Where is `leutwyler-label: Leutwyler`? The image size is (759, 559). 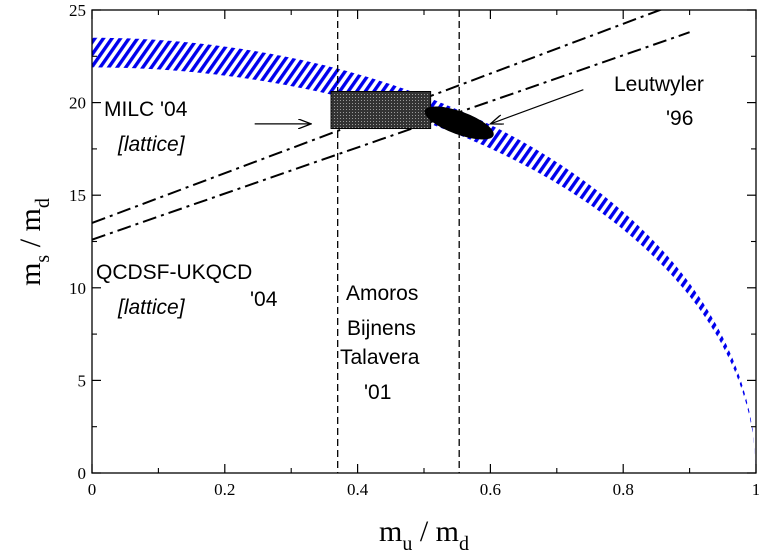
leutwyler-label: Leutwyler is located at coordinates (659, 84).